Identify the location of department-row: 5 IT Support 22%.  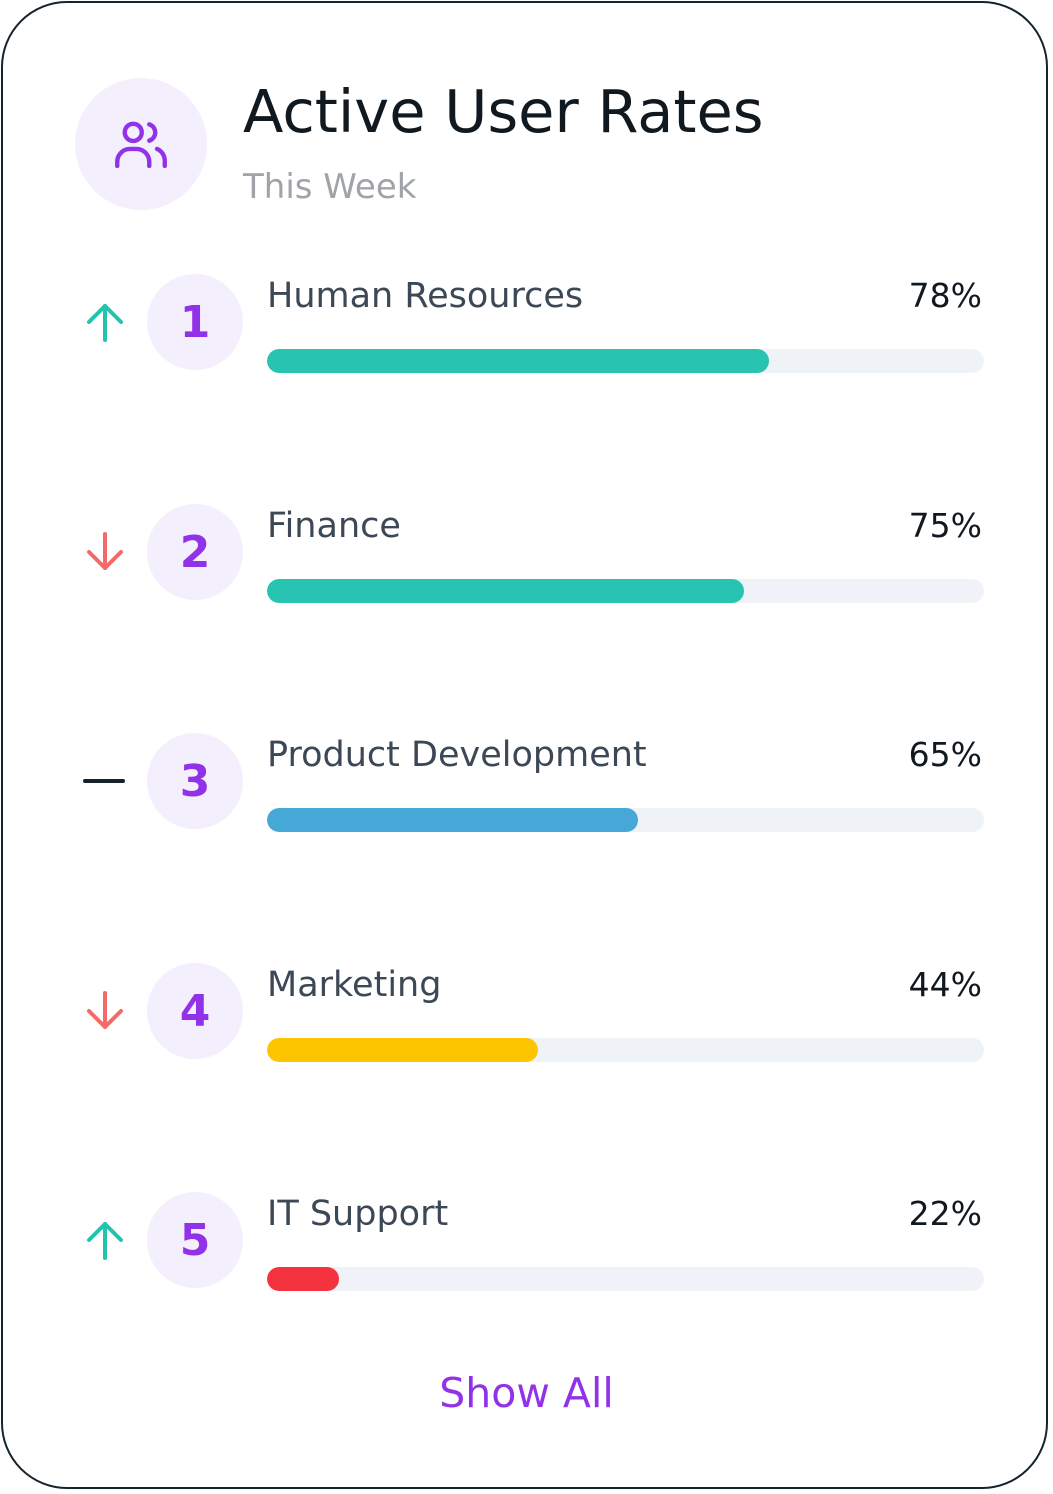
(526, 1252).